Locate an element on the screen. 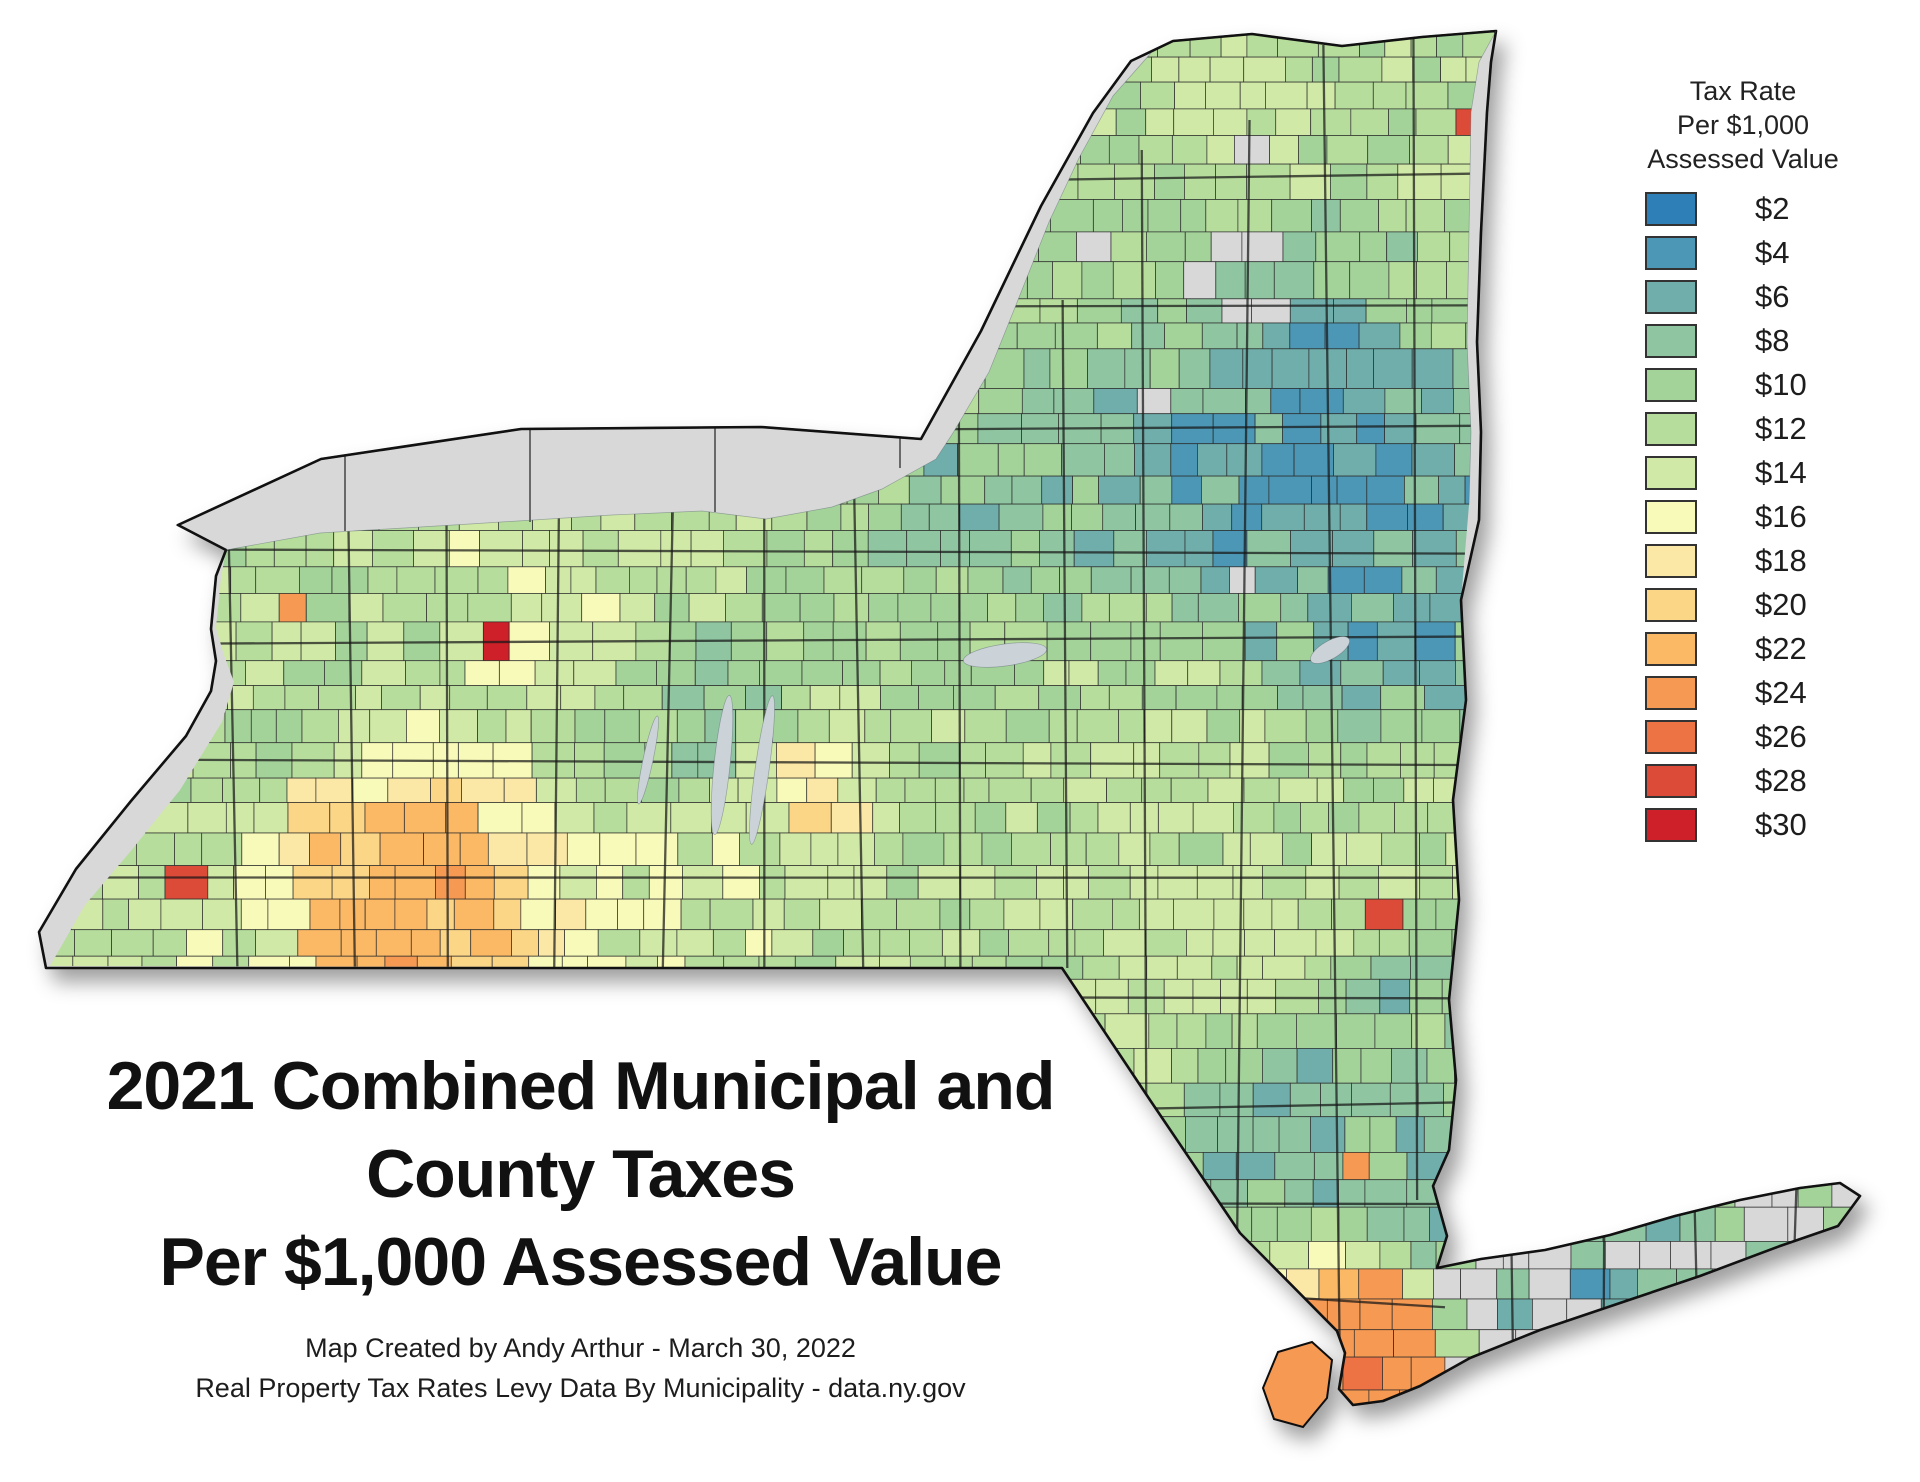 The width and height of the screenshot is (1920, 1482). legend-value-label: $2 is located at coordinates (1772, 208).